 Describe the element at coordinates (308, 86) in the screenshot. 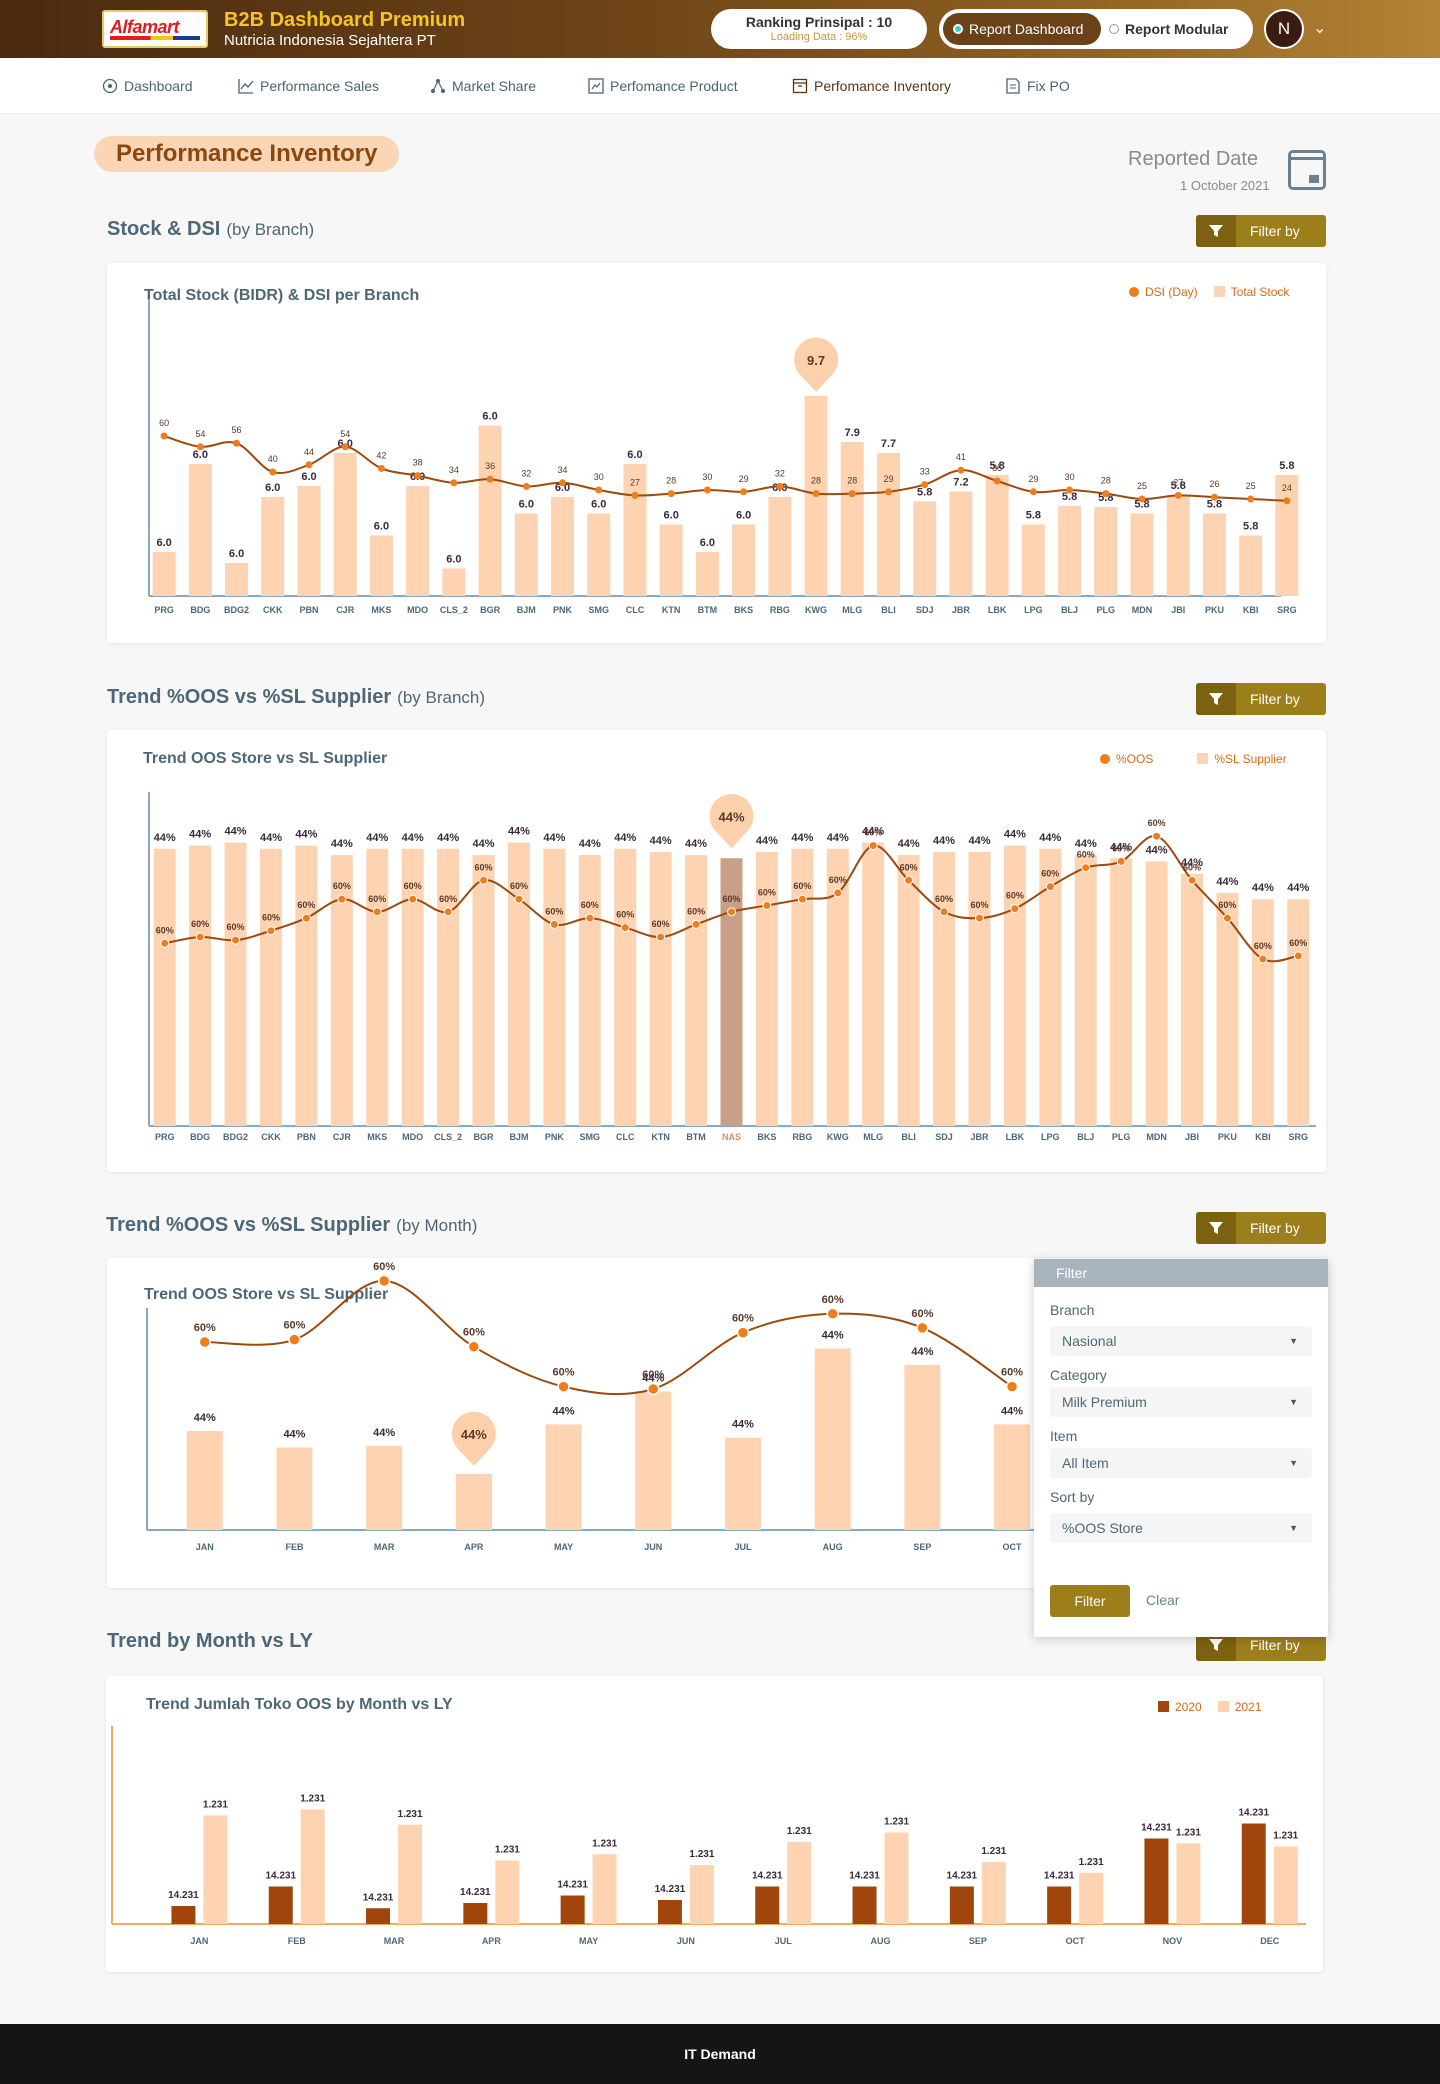

I see `nav-performance-sales: Performance Sales` at that location.